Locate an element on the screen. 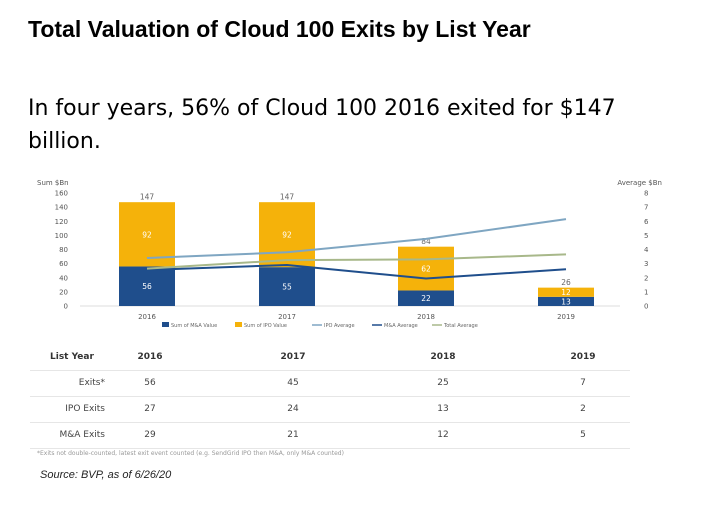 The height and width of the screenshot is (514, 701). table-row-label: IPO Exits is located at coordinates (85, 409).